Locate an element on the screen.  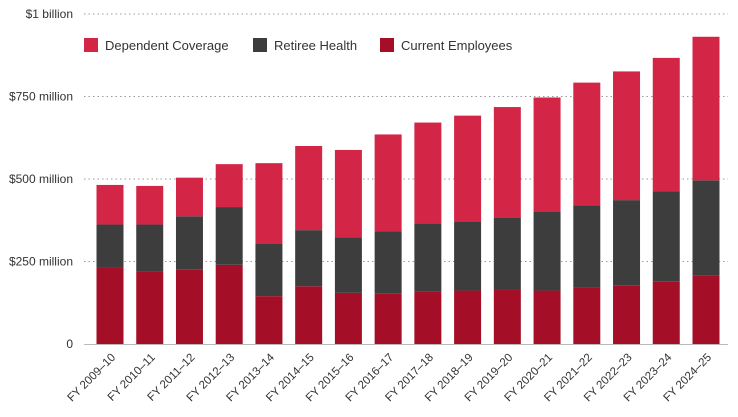
y-tick-label: $250 million is located at coordinates (41, 262).